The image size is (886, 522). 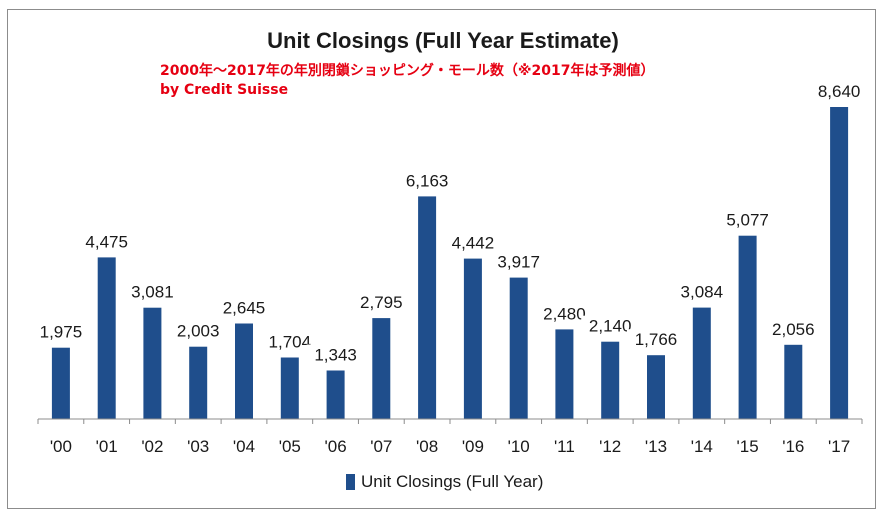 I want to click on x-tick-label-10: '10, so click(x=519, y=446).